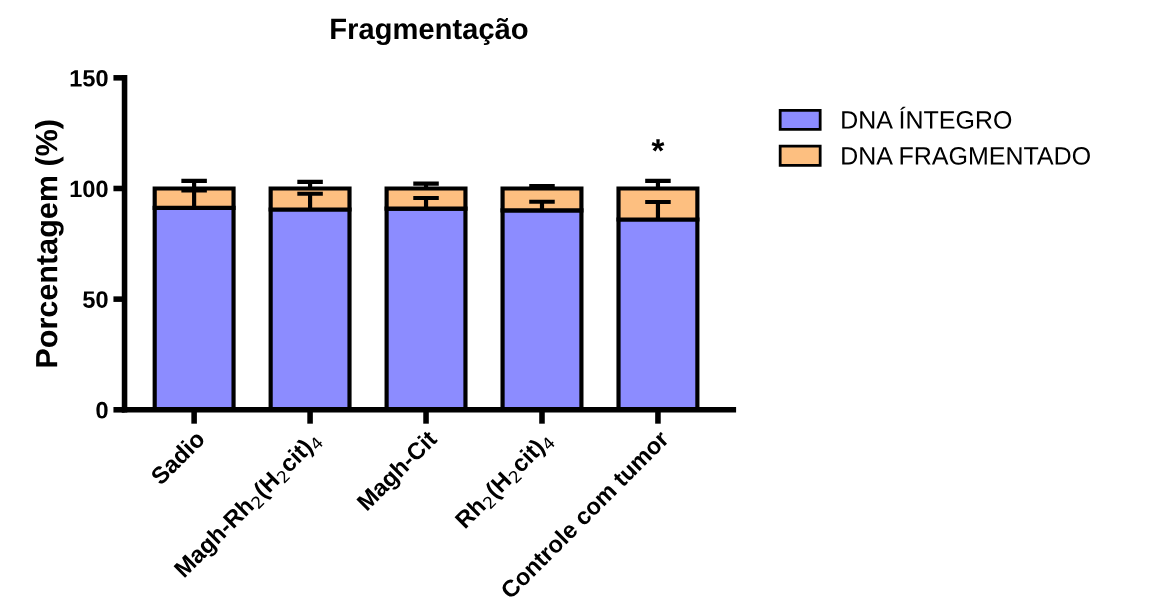 Image resolution: width=1164 pixels, height=608 pixels. What do you see at coordinates (927, 117) in the screenshot?
I see `legend-label: DNA ÍNTEGRO` at bounding box center [927, 117].